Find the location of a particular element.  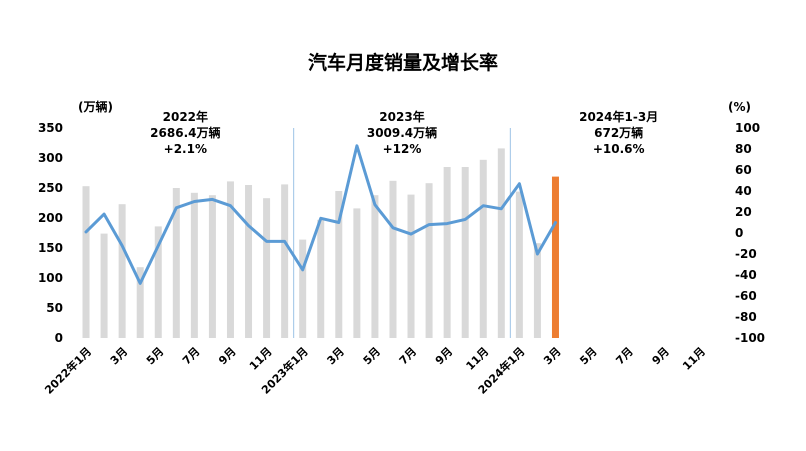

y2-tick-label: 0 is located at coordinates (739, 233).